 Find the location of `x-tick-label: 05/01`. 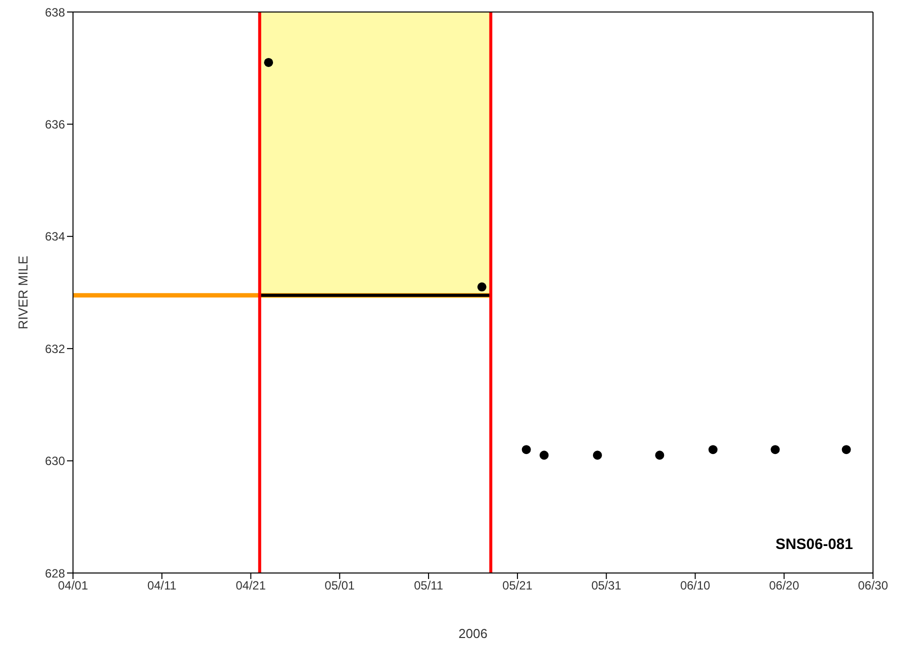

x-tick-label: 05/01 is located at coordinates (340, 585).